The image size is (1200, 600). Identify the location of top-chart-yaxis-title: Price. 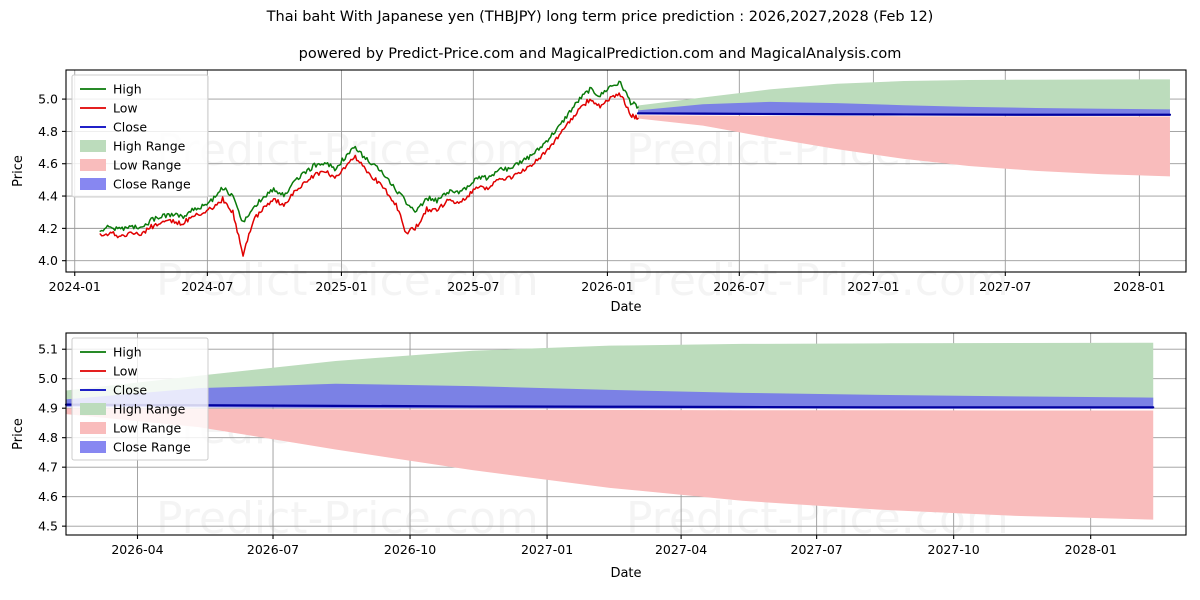
(18, 171).